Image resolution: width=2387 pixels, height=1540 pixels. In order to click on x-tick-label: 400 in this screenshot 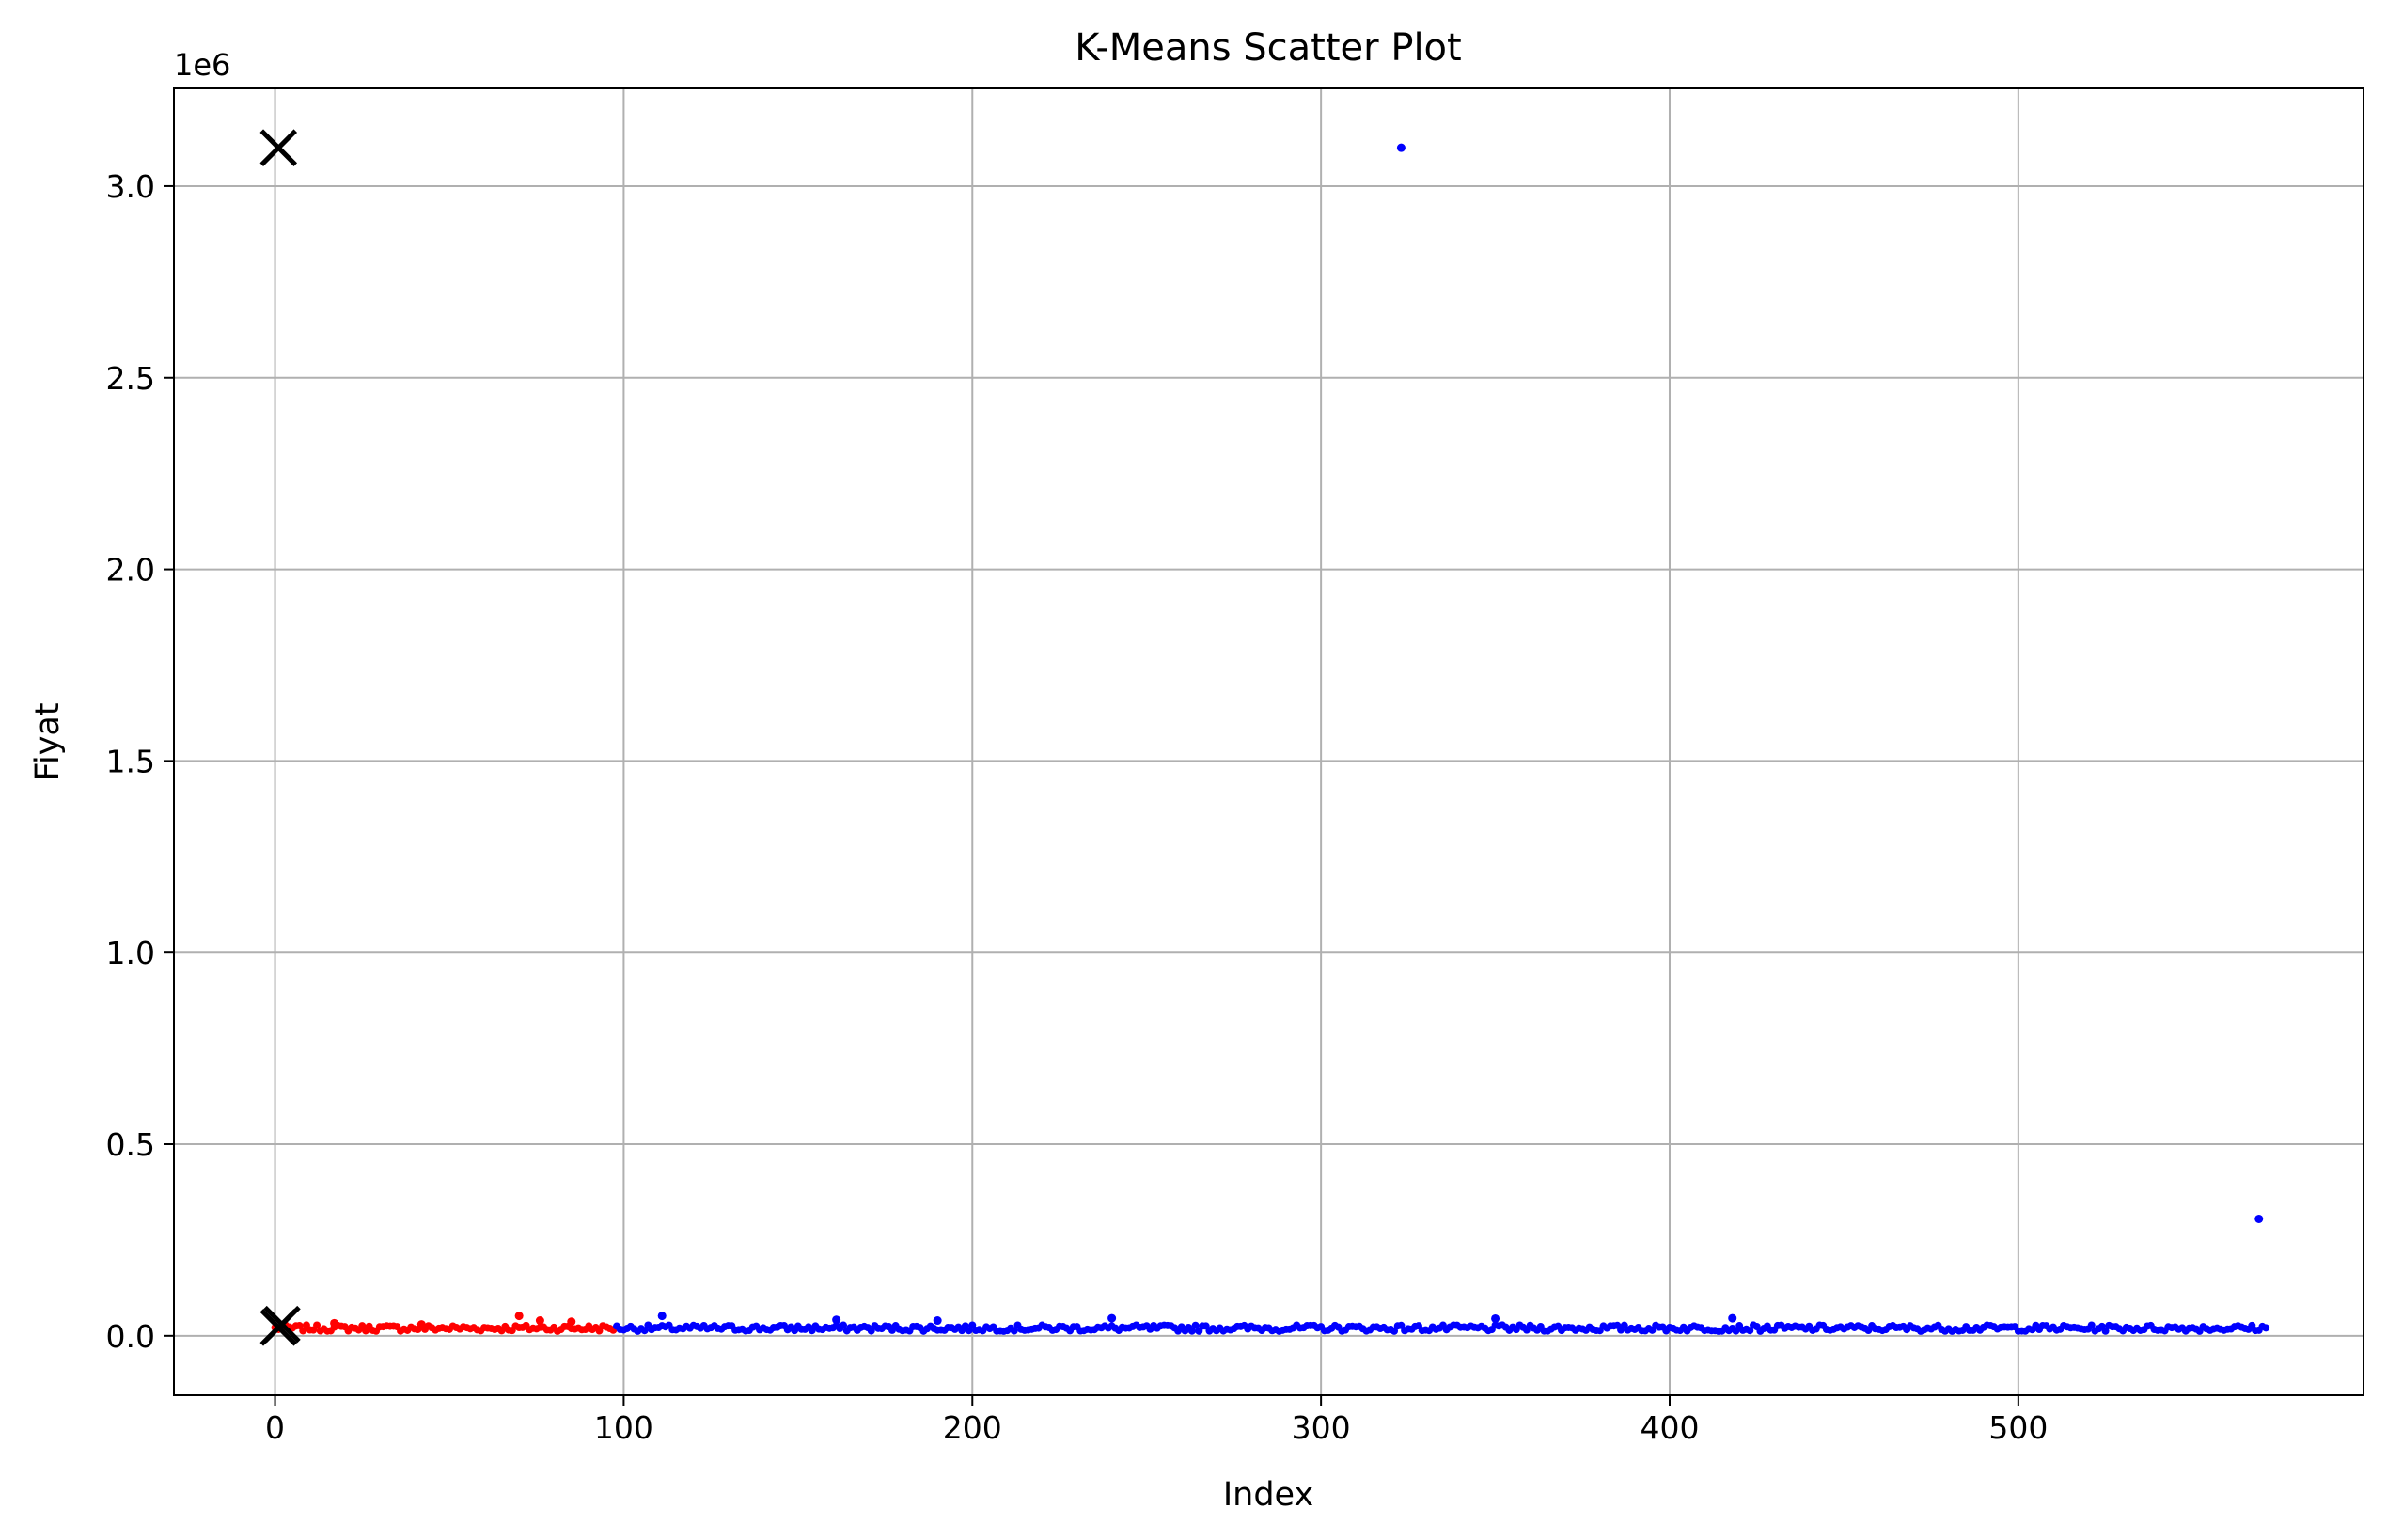, I will do `click(1669, 1428)`.